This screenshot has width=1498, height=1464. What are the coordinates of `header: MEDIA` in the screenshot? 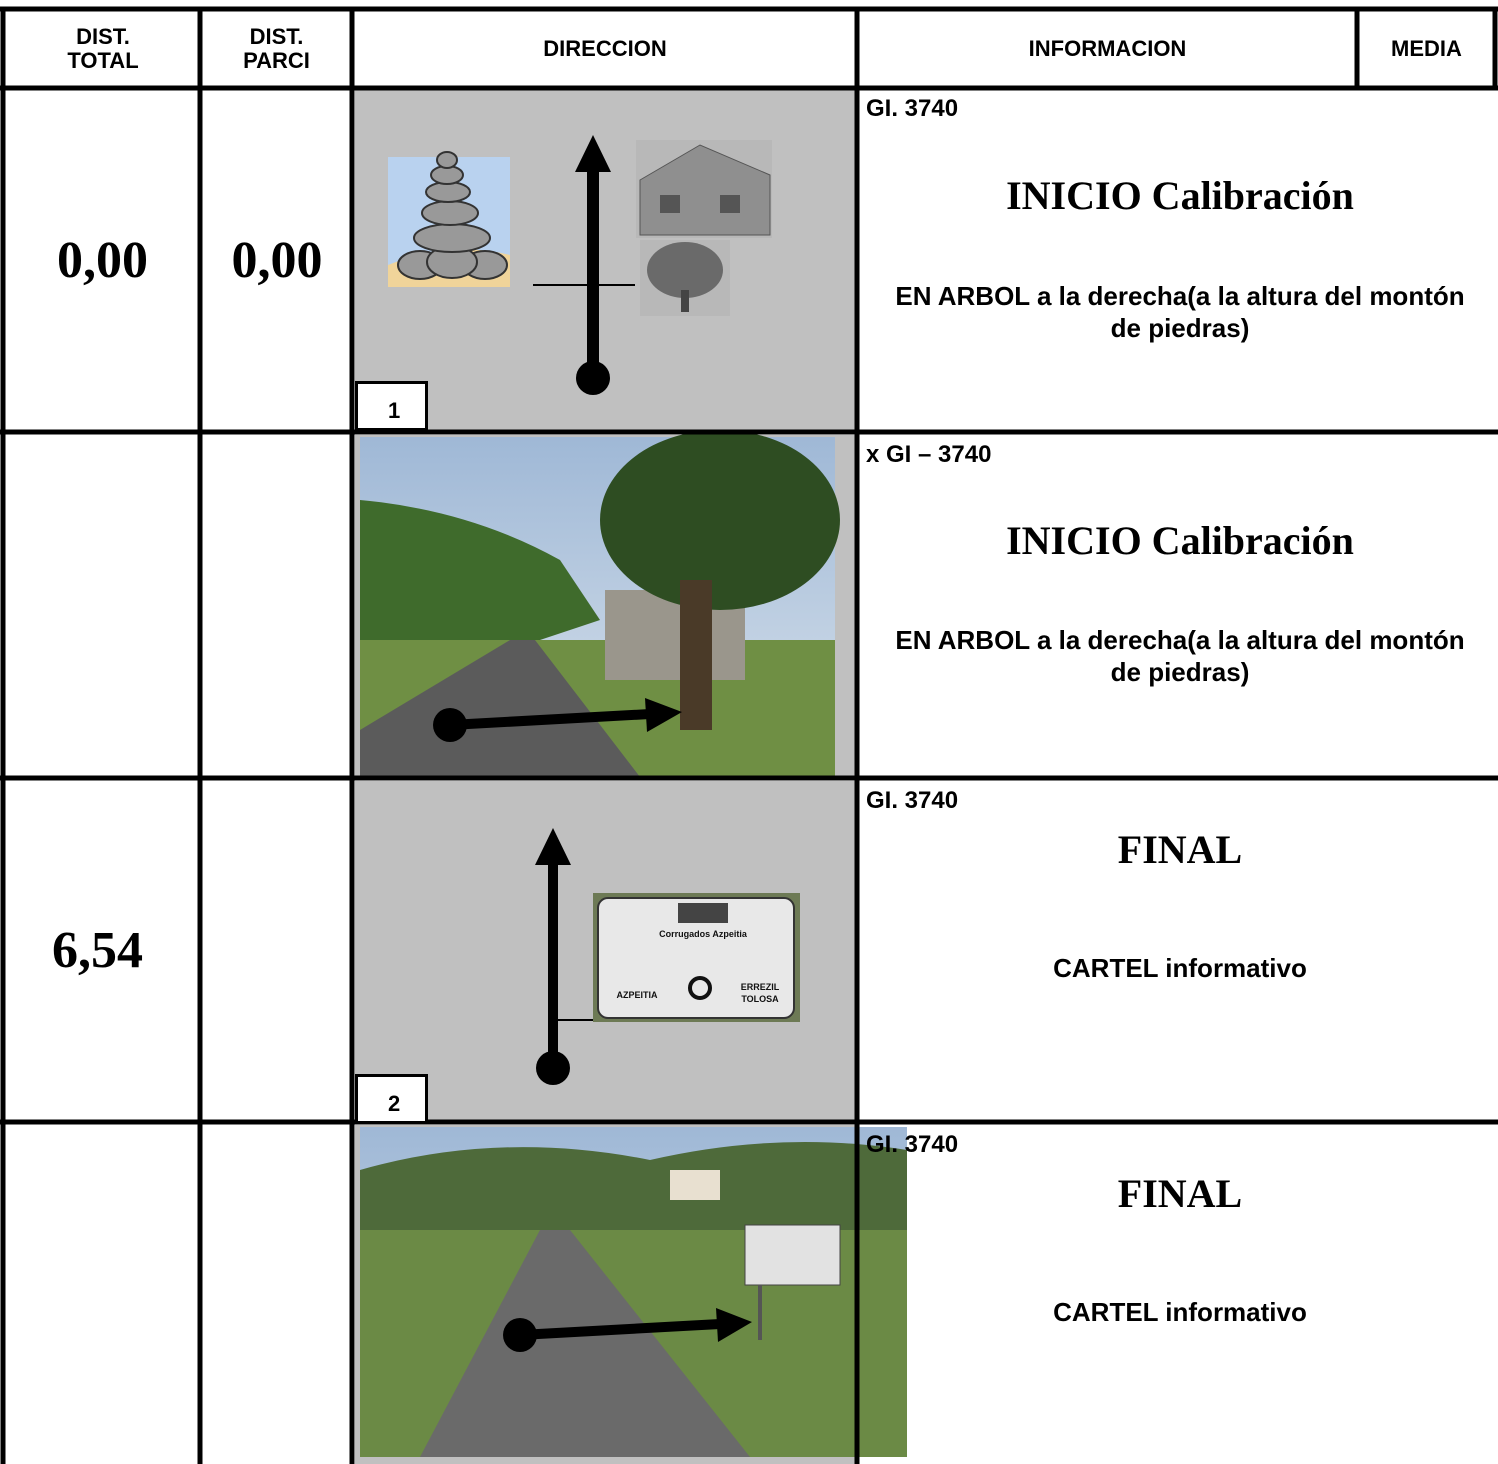 It's located at (1426, 48).